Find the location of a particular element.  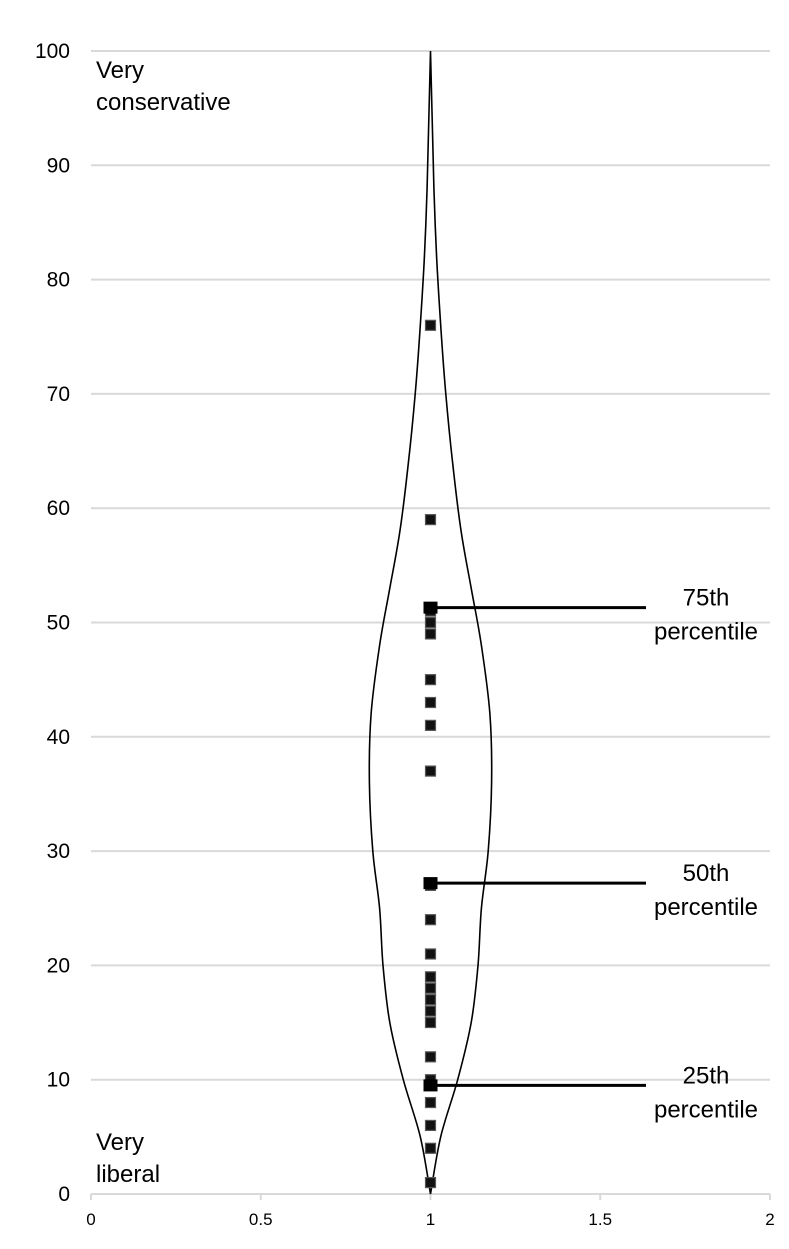

percentile-label-25th-line1: 25th is located at coordinates (706, 1075).